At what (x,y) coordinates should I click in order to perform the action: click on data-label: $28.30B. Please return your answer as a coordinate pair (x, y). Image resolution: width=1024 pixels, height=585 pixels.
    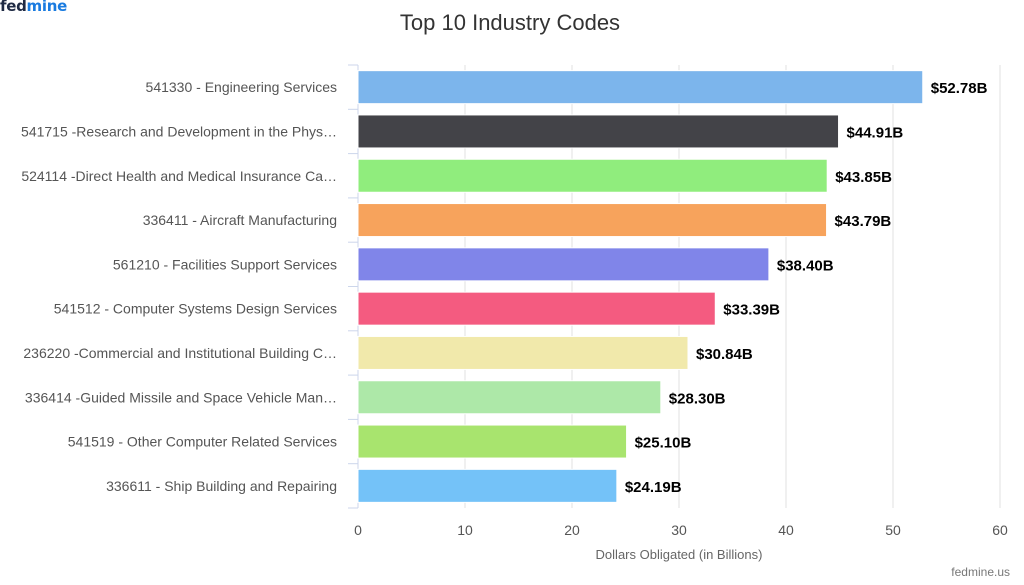
    Looking at the image, I should click on (697, 398).